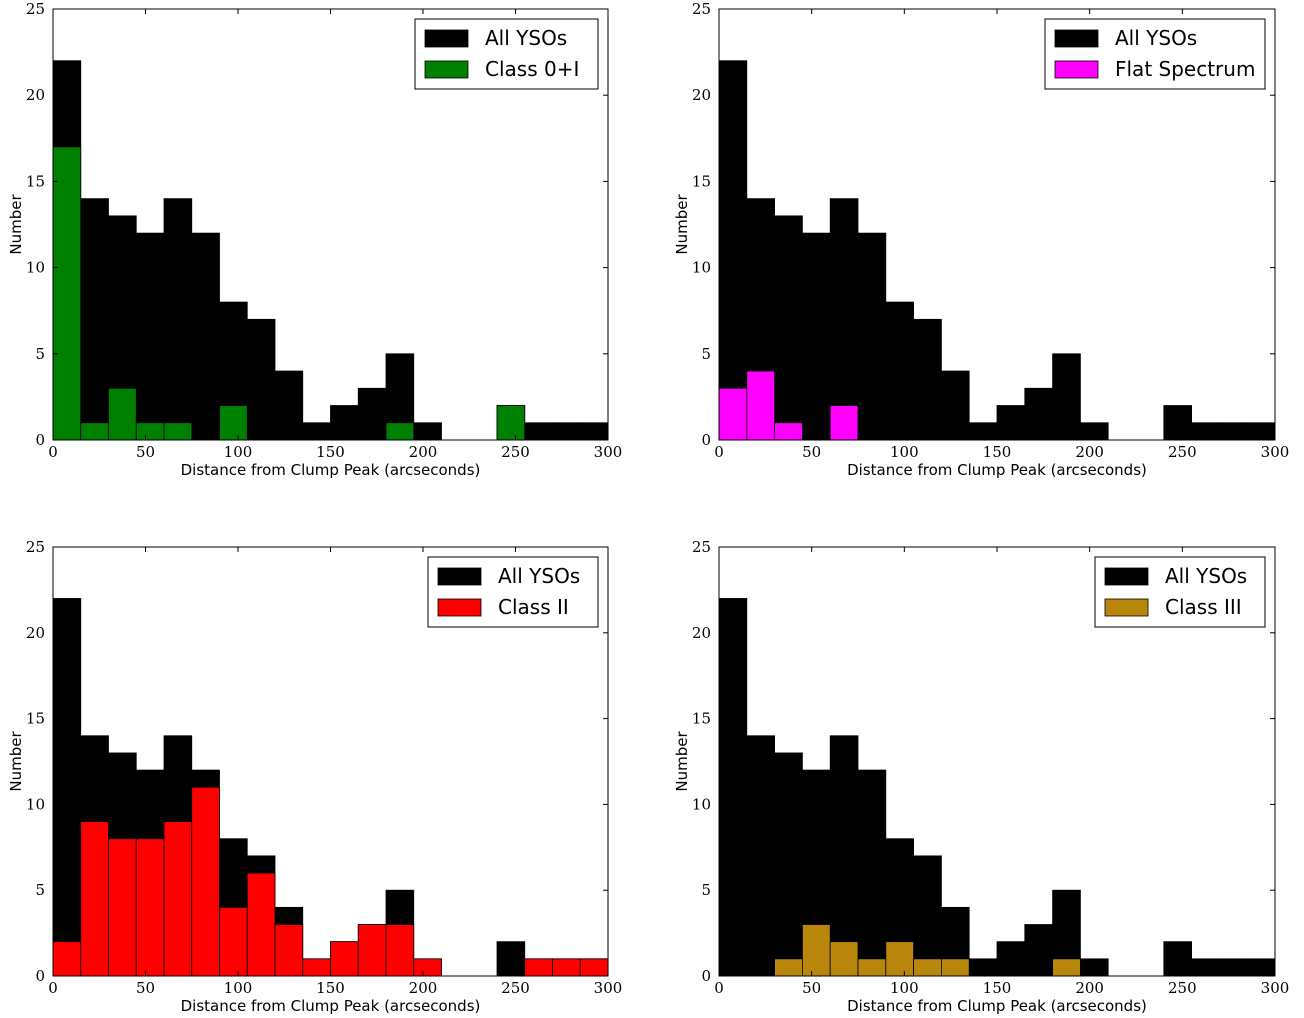 This screenshot has height=1018, width=1304. I want to click on legend-label: Class 0+I, so click(532, 69).